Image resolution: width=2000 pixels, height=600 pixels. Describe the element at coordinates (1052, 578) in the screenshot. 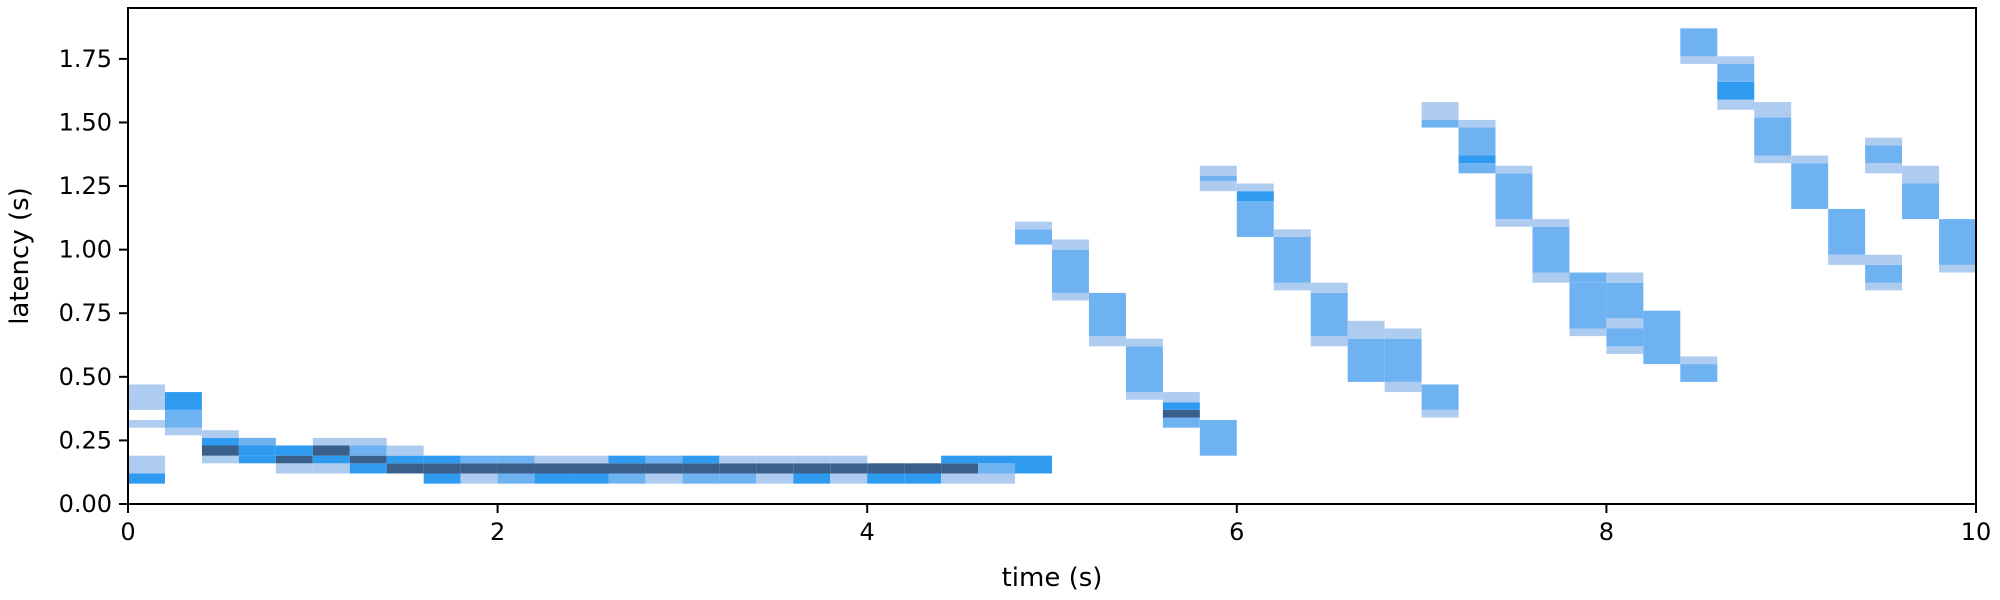

I see `x-axis-title: time (s)` at that location.